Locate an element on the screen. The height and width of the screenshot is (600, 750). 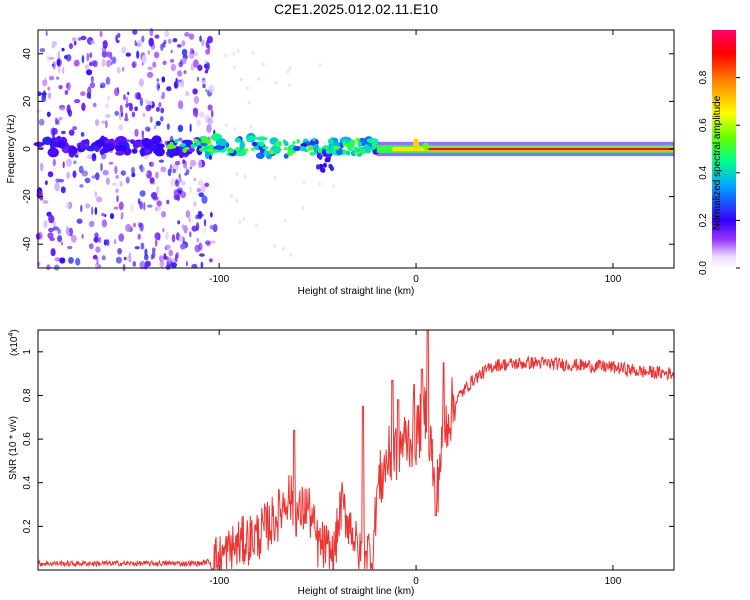
spectrogram-x-tick-label: 0 is located at coordinates (416, 279).